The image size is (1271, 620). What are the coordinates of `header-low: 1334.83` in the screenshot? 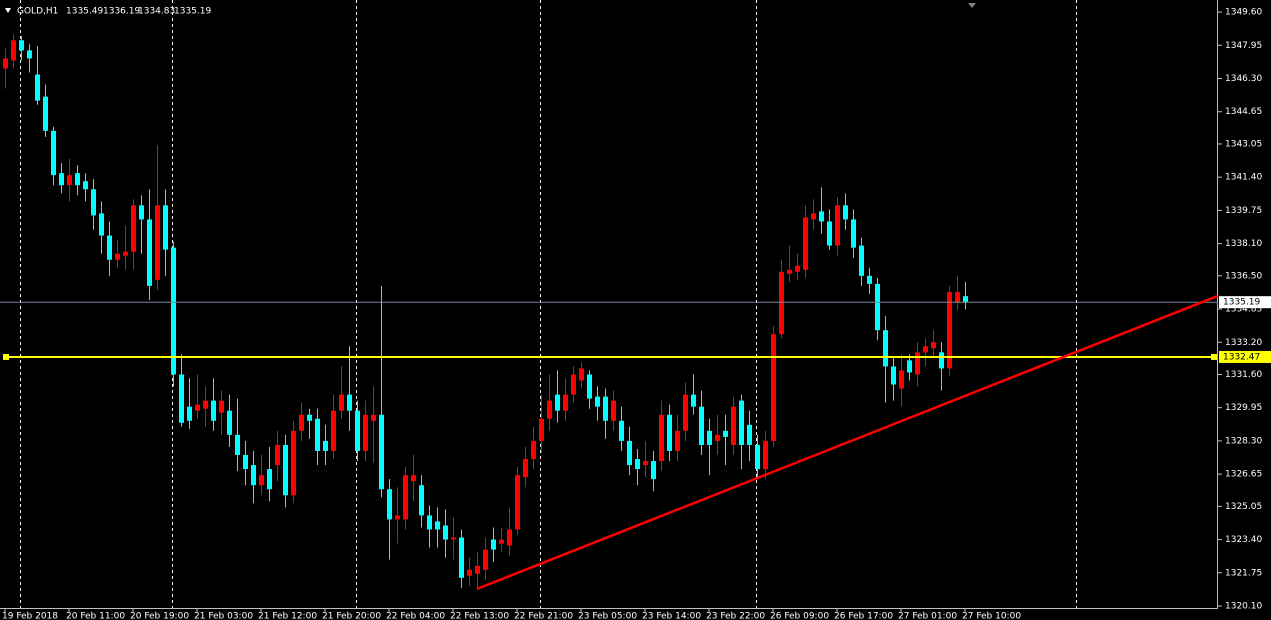 It's located at (156, 12).